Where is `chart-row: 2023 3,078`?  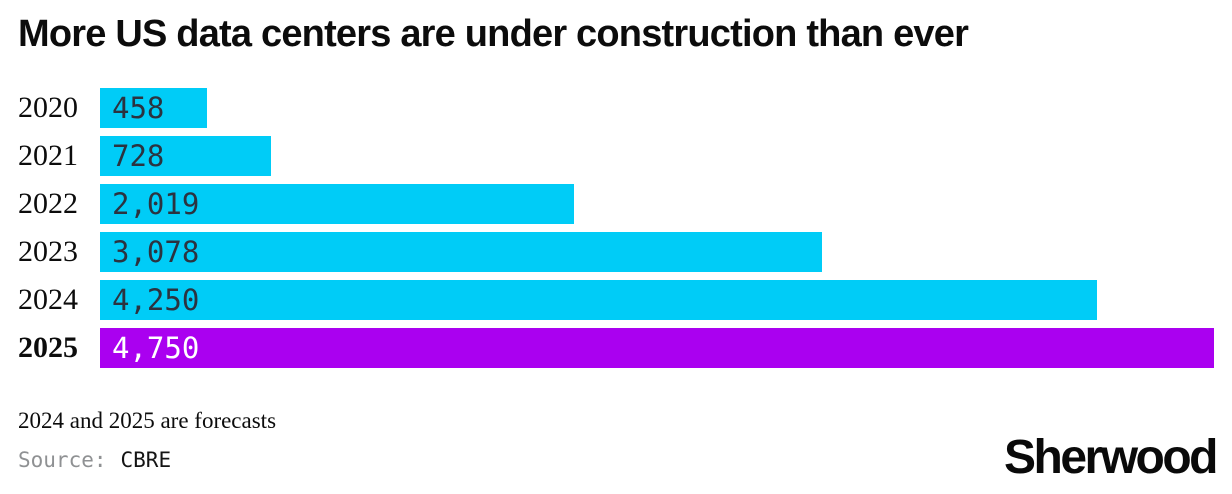 chart-row: 2023 3,078 is located at coordinates (616, 252).